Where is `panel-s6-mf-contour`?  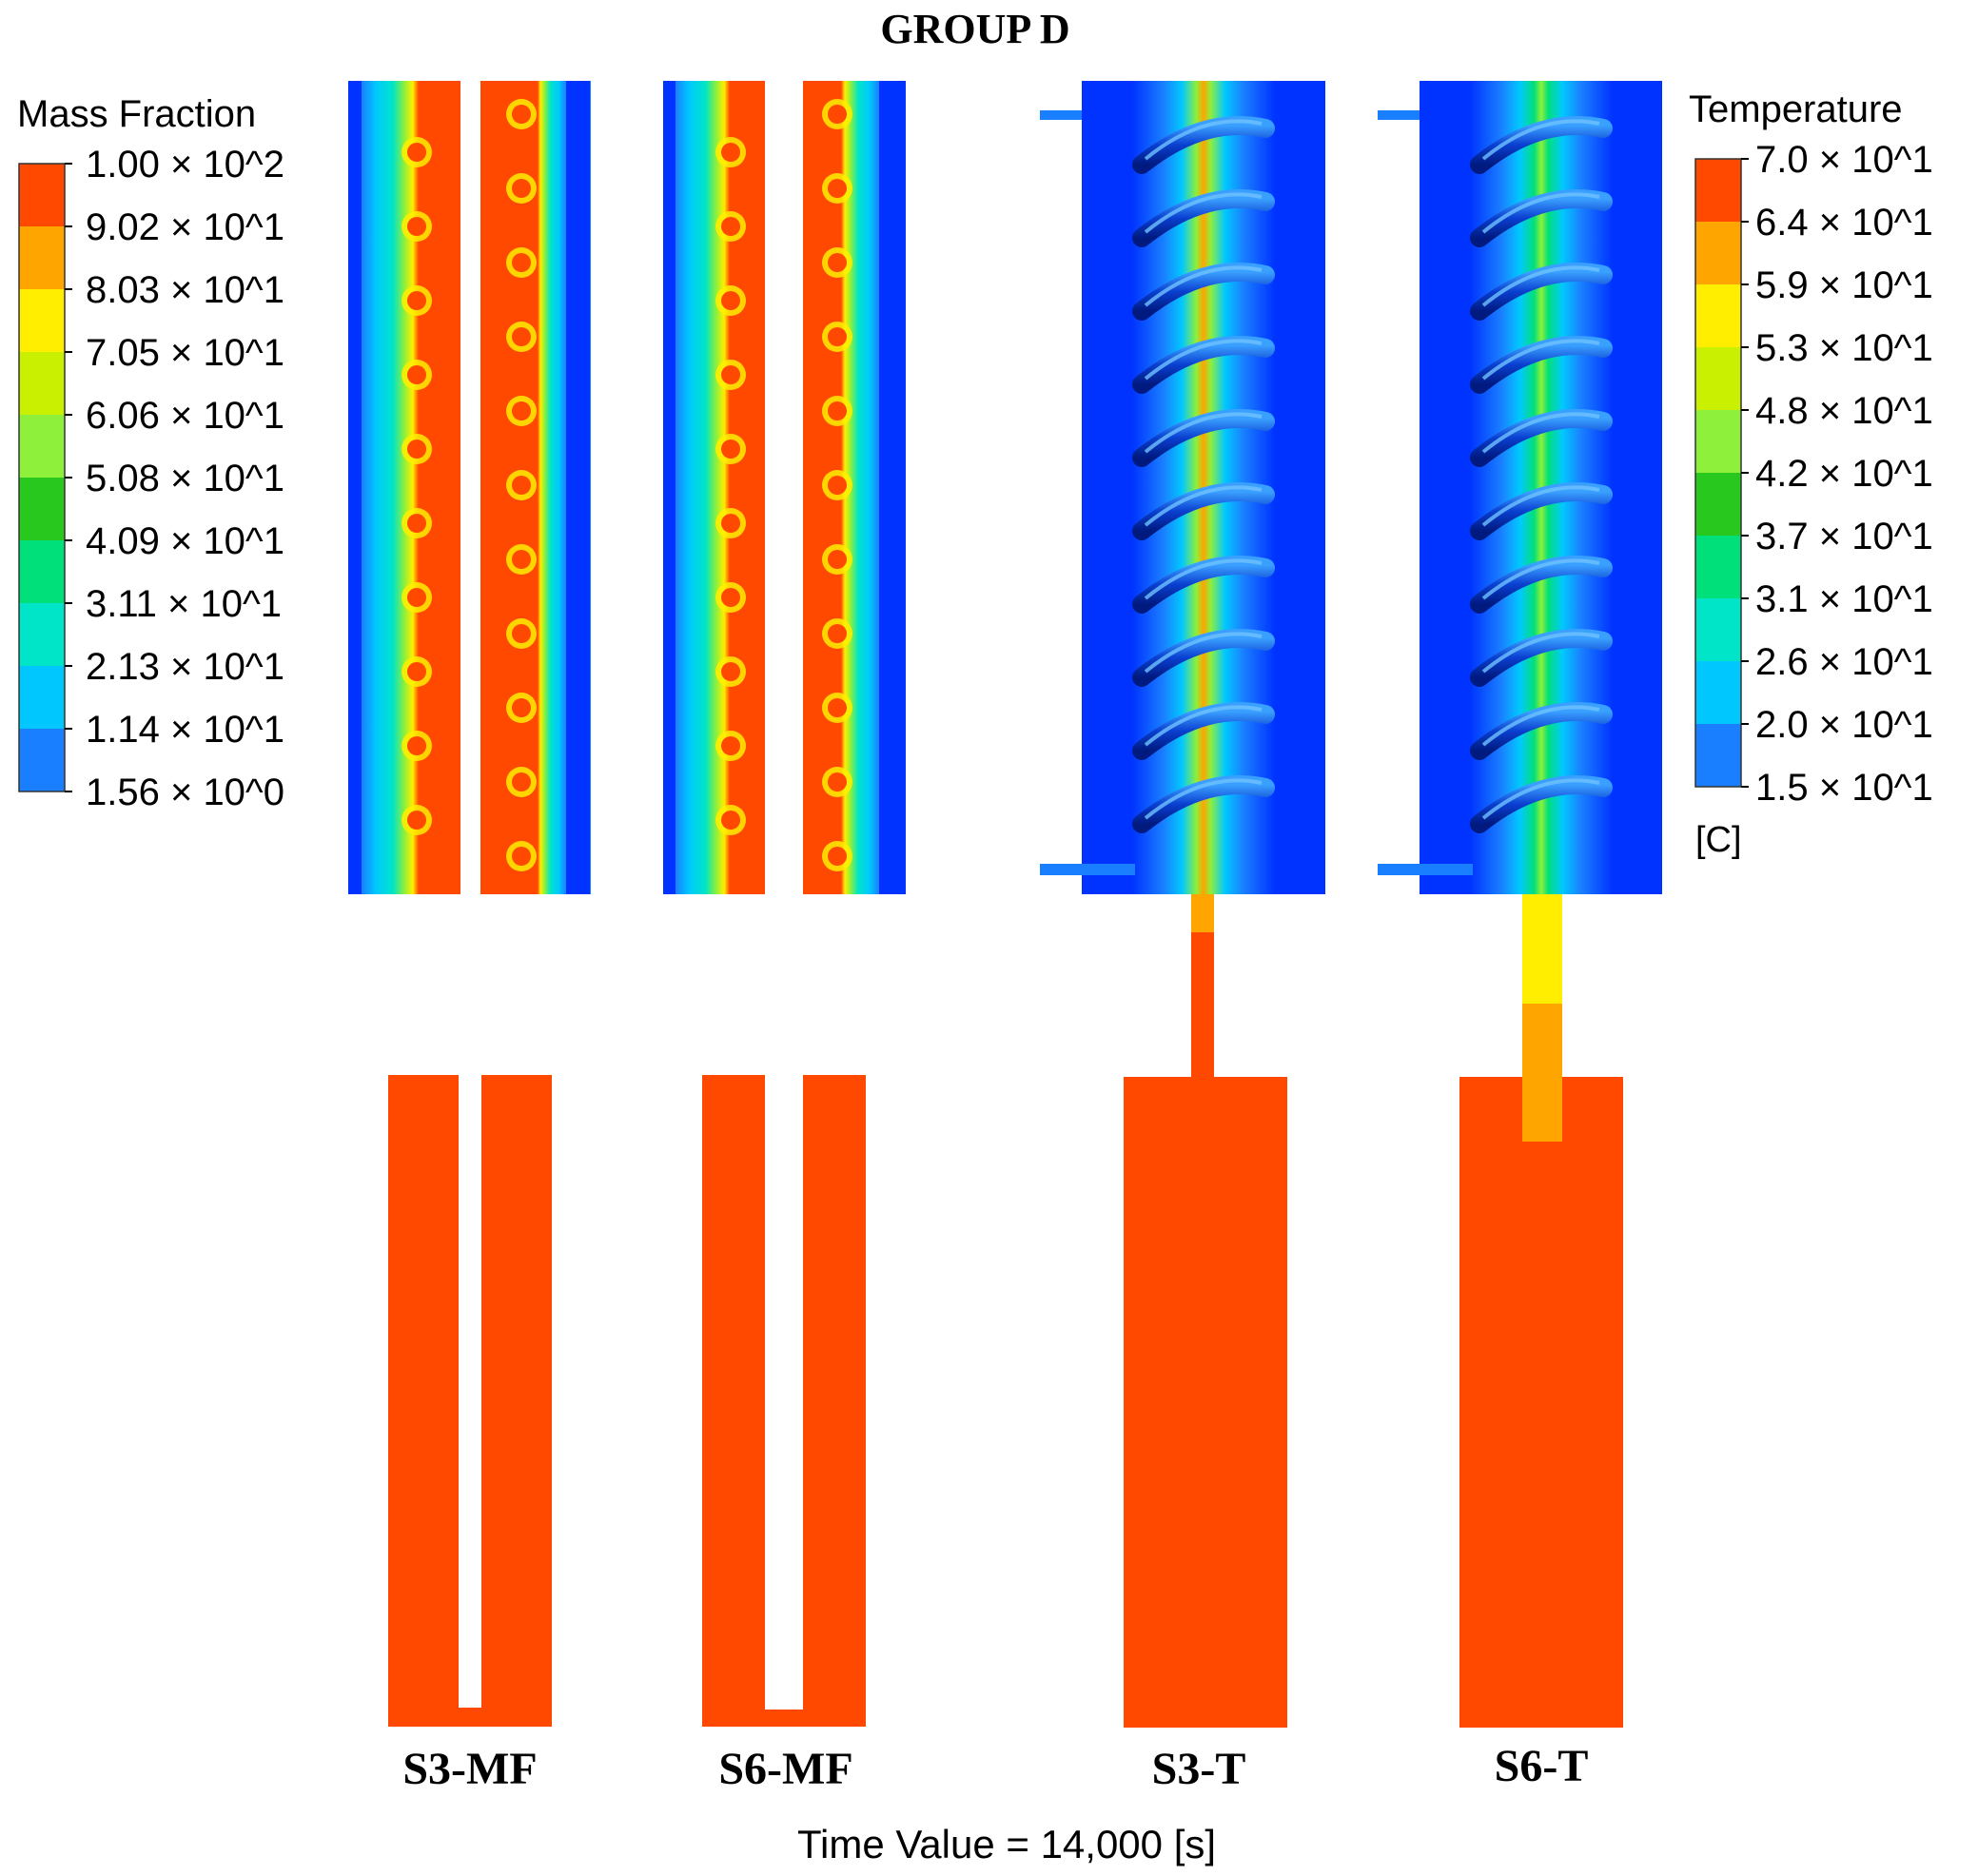
panel-s6-mf-contour is located at coordinates (784, 487).